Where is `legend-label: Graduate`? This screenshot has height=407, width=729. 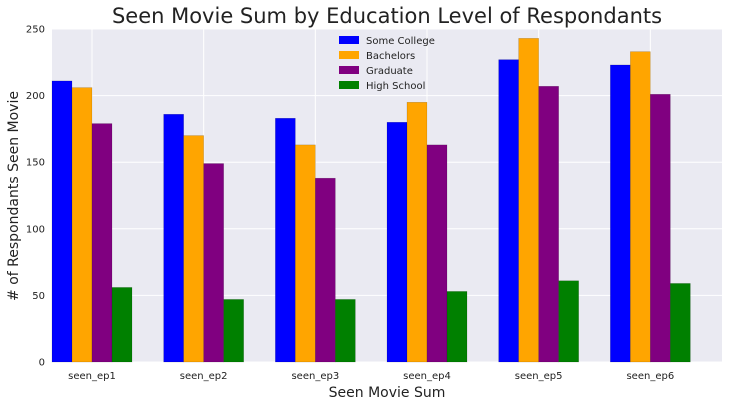
legend-label: Graduate is located at coordinates (389, 71).